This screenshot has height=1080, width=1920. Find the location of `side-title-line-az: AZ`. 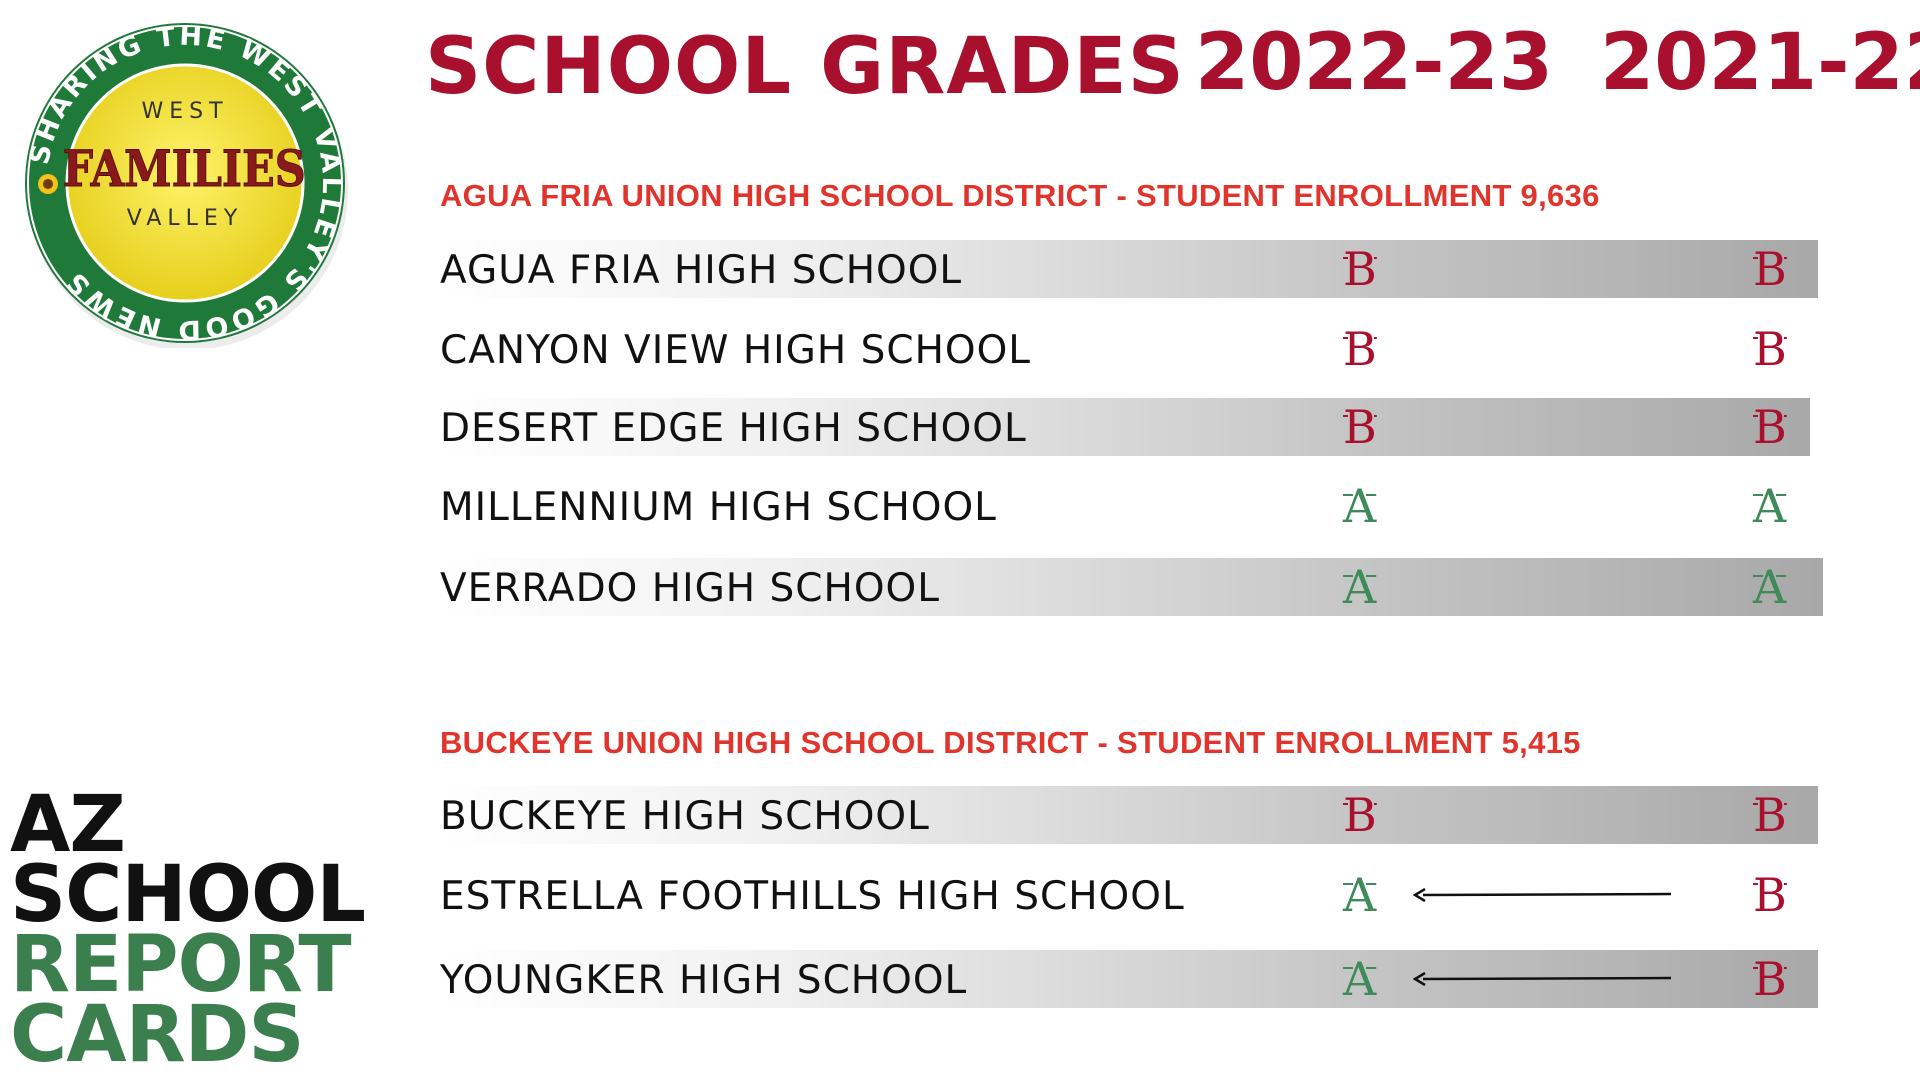

side-title-line-az: AZ is located at coordinates (68, 825).